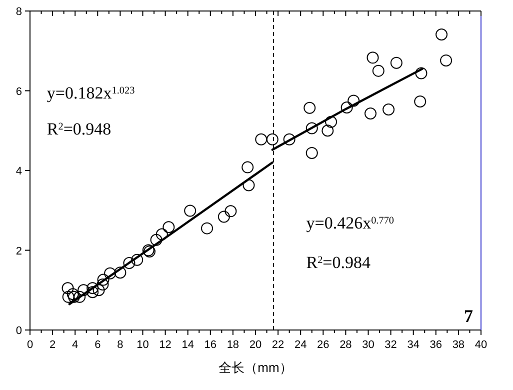 The image size is (513, 390). What do you see at coordinates (350, 222) in the screenshot?
I see `annotation: y=0.426x$^{0.770}$` at bounding box center [350, 222].